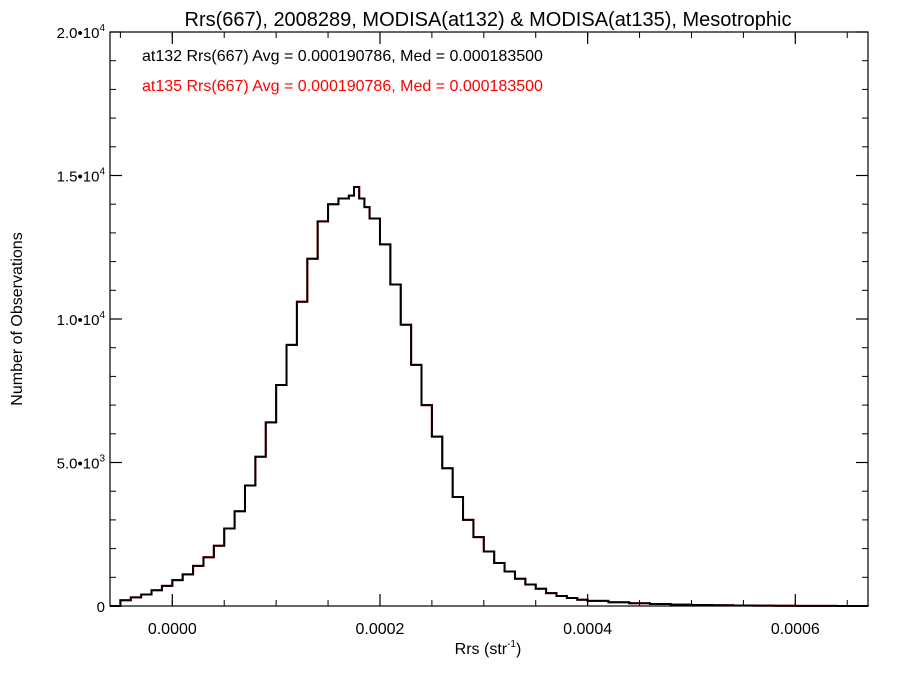 The width and height of the screenshot is (900, 675). I want to click on x-tick-label: 0.0004, so click(587, 629).